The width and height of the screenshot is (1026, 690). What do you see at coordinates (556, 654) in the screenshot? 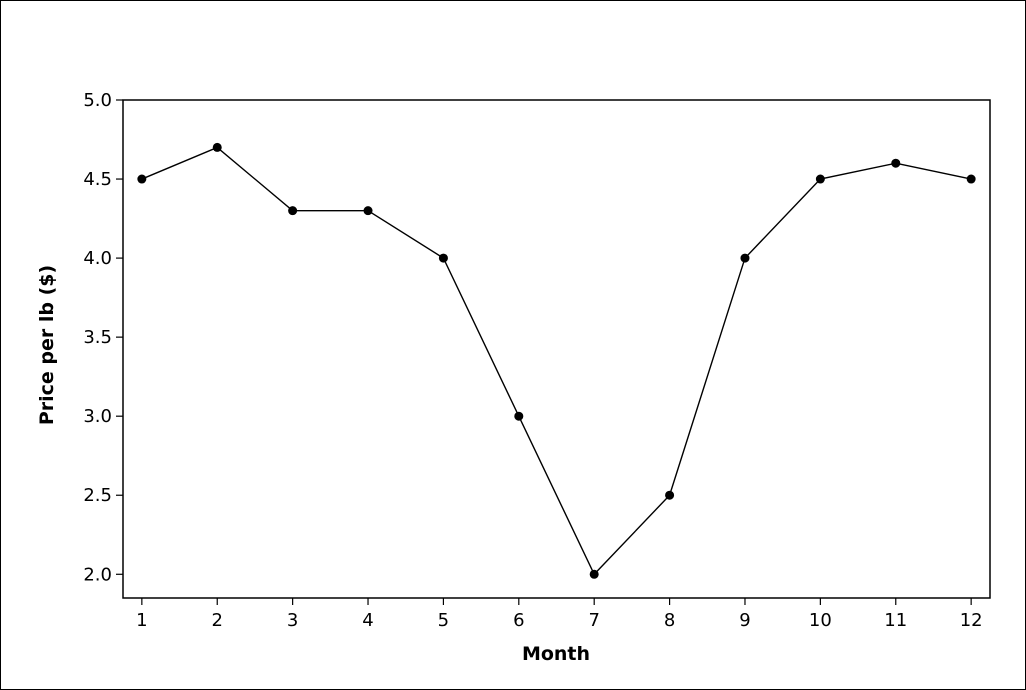
I see `x-axis-title: Month` at bounding box center [556, 654].